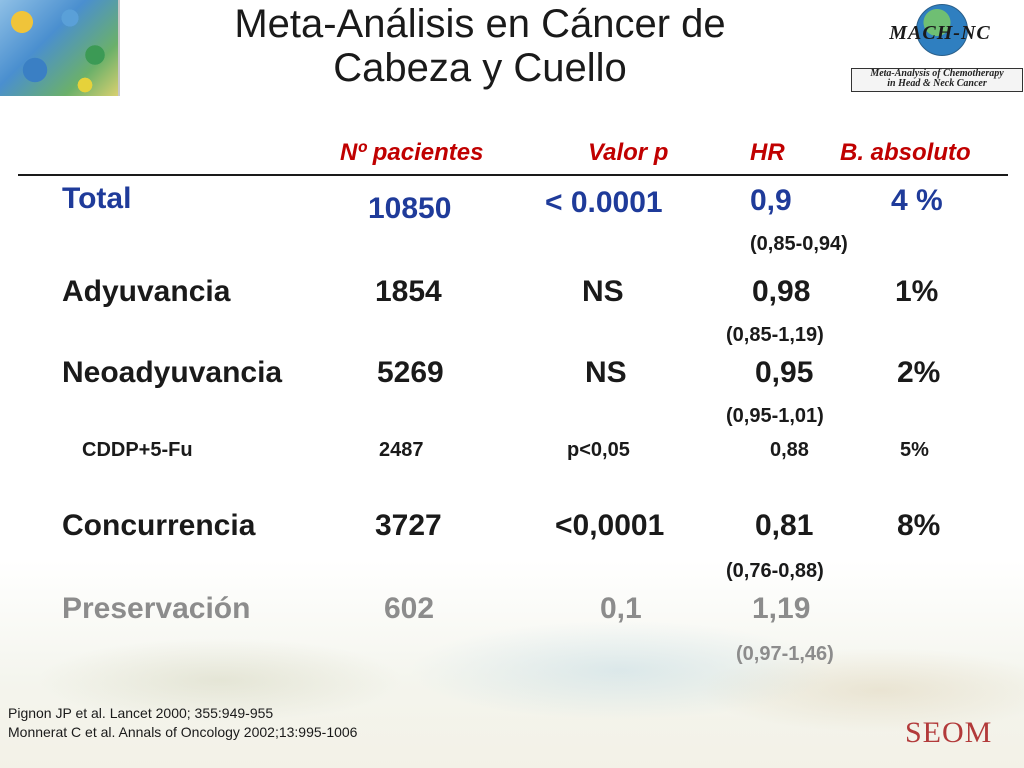 Image resolution: width=1024 pixels, height=768 pixels. I want to click on mach-nc-logo: MACH-NC, so click(940, 34).